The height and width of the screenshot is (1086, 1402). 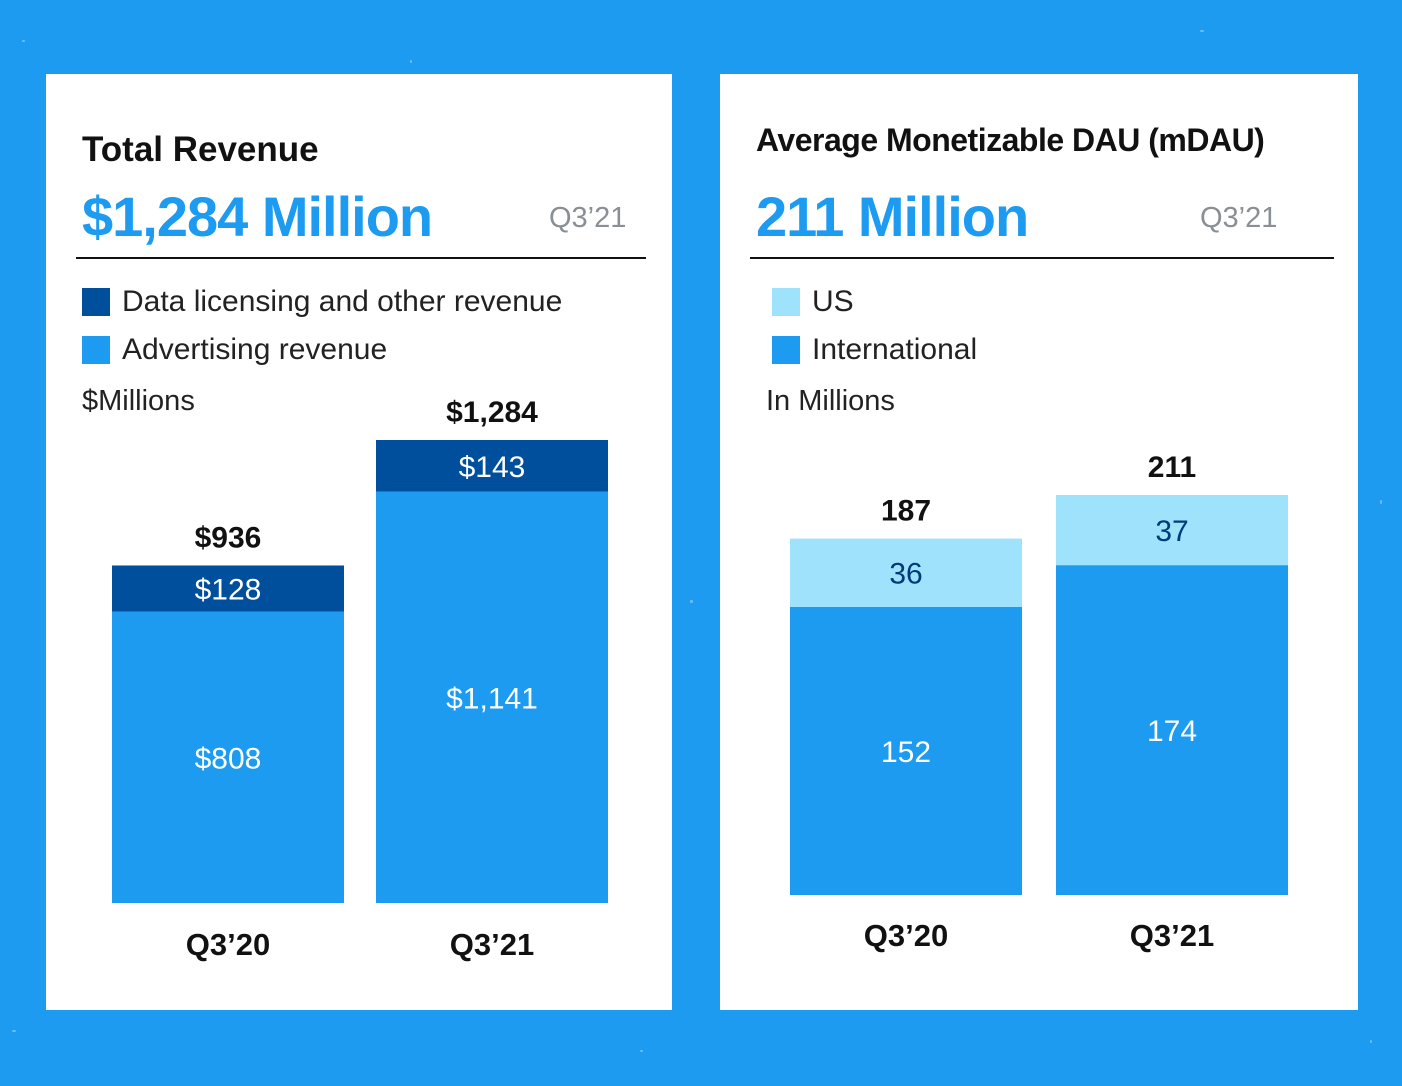 What do you see at coordinates (906, 511) in the screenshot?
I see `total-value-label: 187` at bounding box center [906, 511].